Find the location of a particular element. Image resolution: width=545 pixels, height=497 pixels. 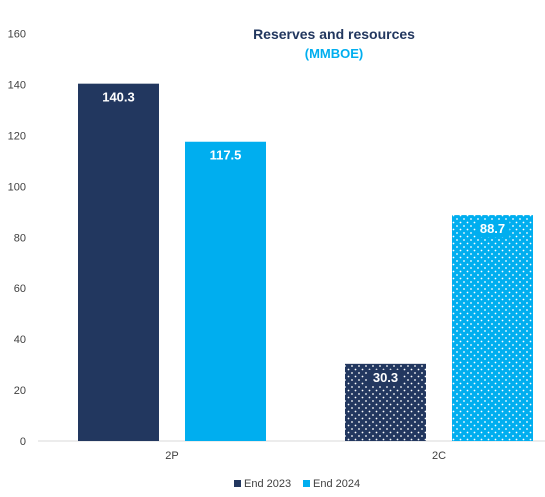

y-tick-label: 160 is located at coordinates (17, 35).